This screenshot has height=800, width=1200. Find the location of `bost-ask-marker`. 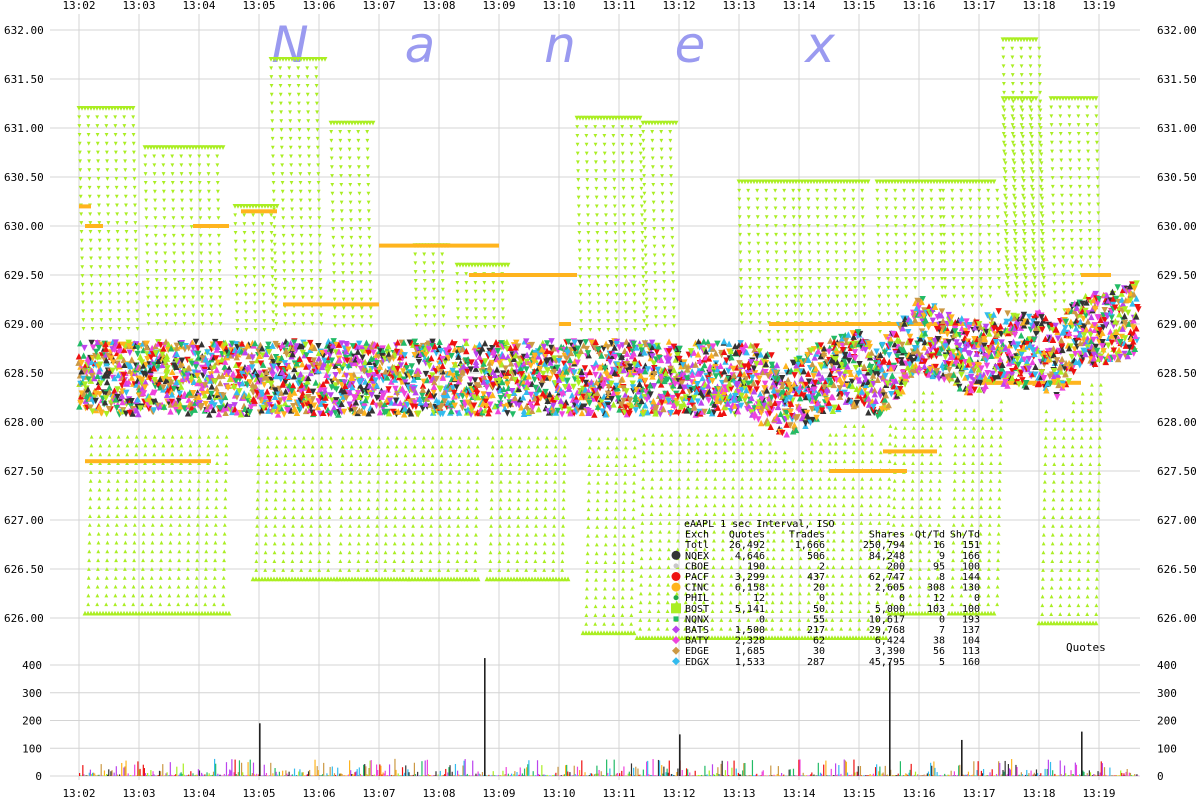

bost-ask-marker is located at coordinates (1081, 98).